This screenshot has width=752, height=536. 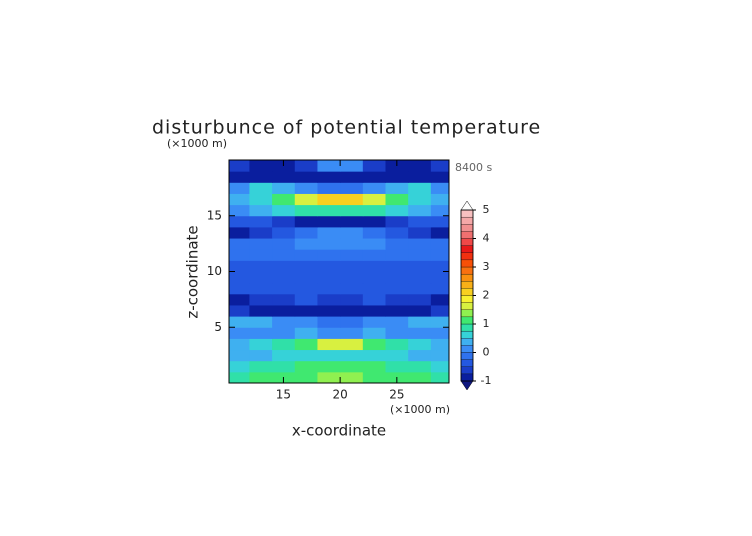 What do you see at coordinates (486, 380) in the screenshot?
I see `colorbar-tick-label: -1` at bounding box center [486, 380].